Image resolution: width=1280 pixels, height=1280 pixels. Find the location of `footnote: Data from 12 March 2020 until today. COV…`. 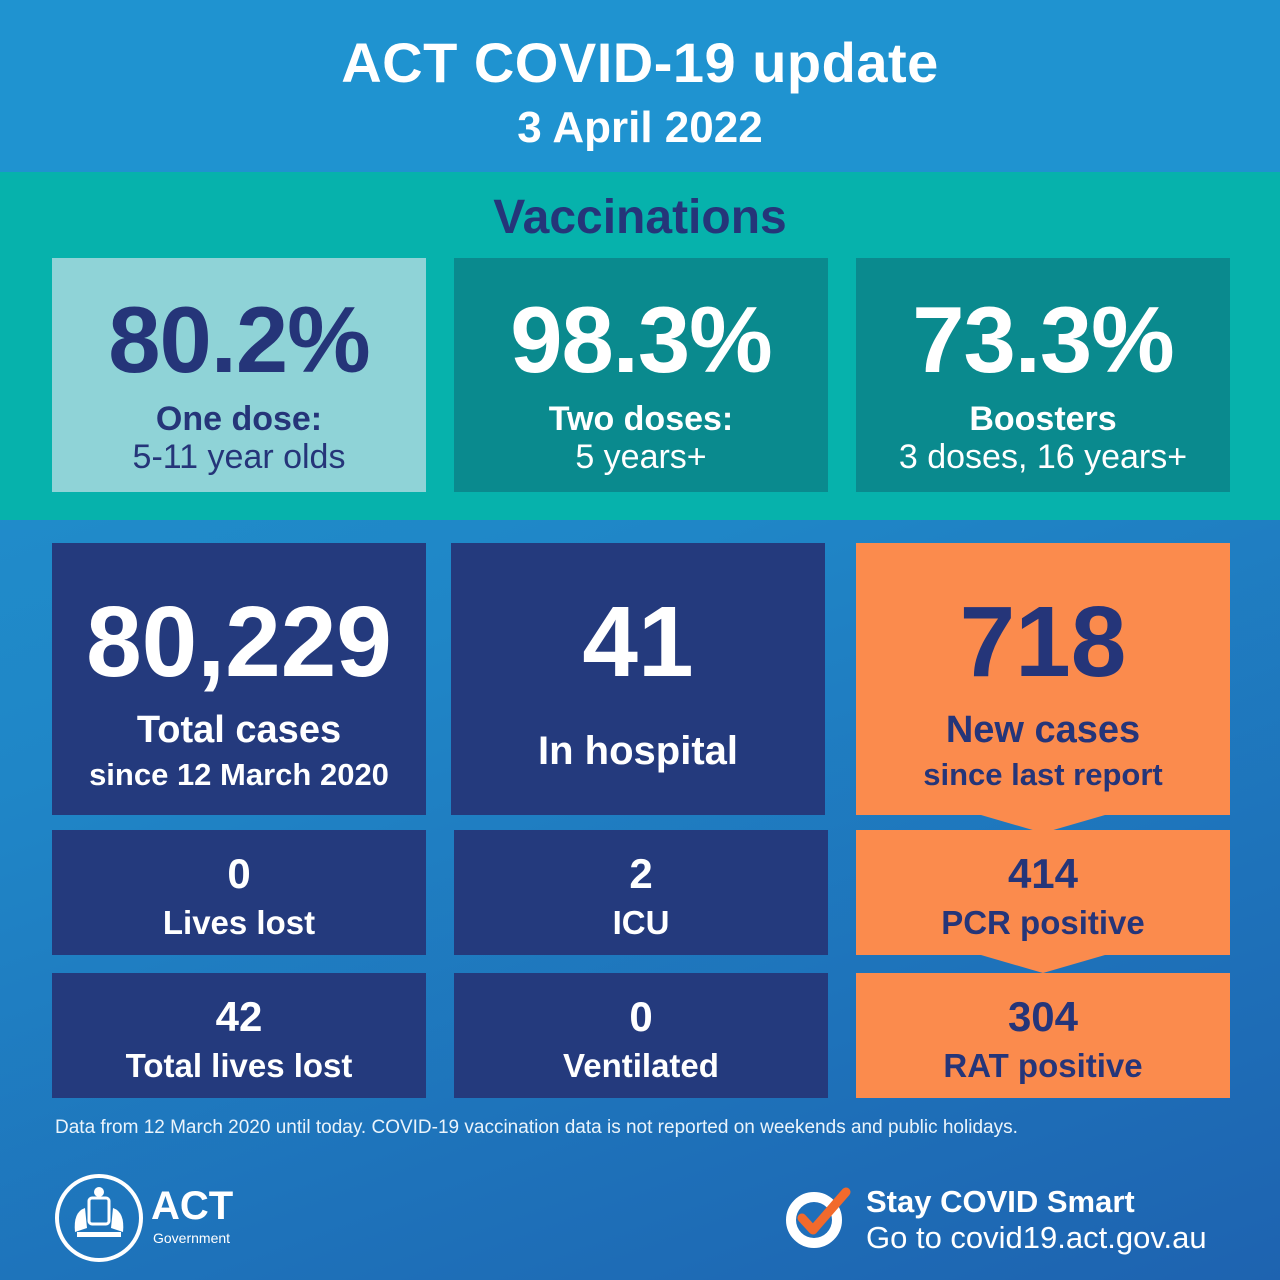

footnote: Data from 12 March 2020 until today. COV… is located at coordinates (536, 1127).